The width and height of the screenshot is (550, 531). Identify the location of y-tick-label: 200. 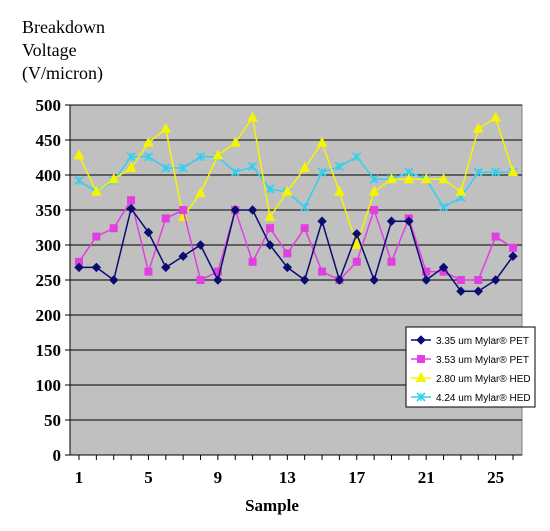
(49, 315).